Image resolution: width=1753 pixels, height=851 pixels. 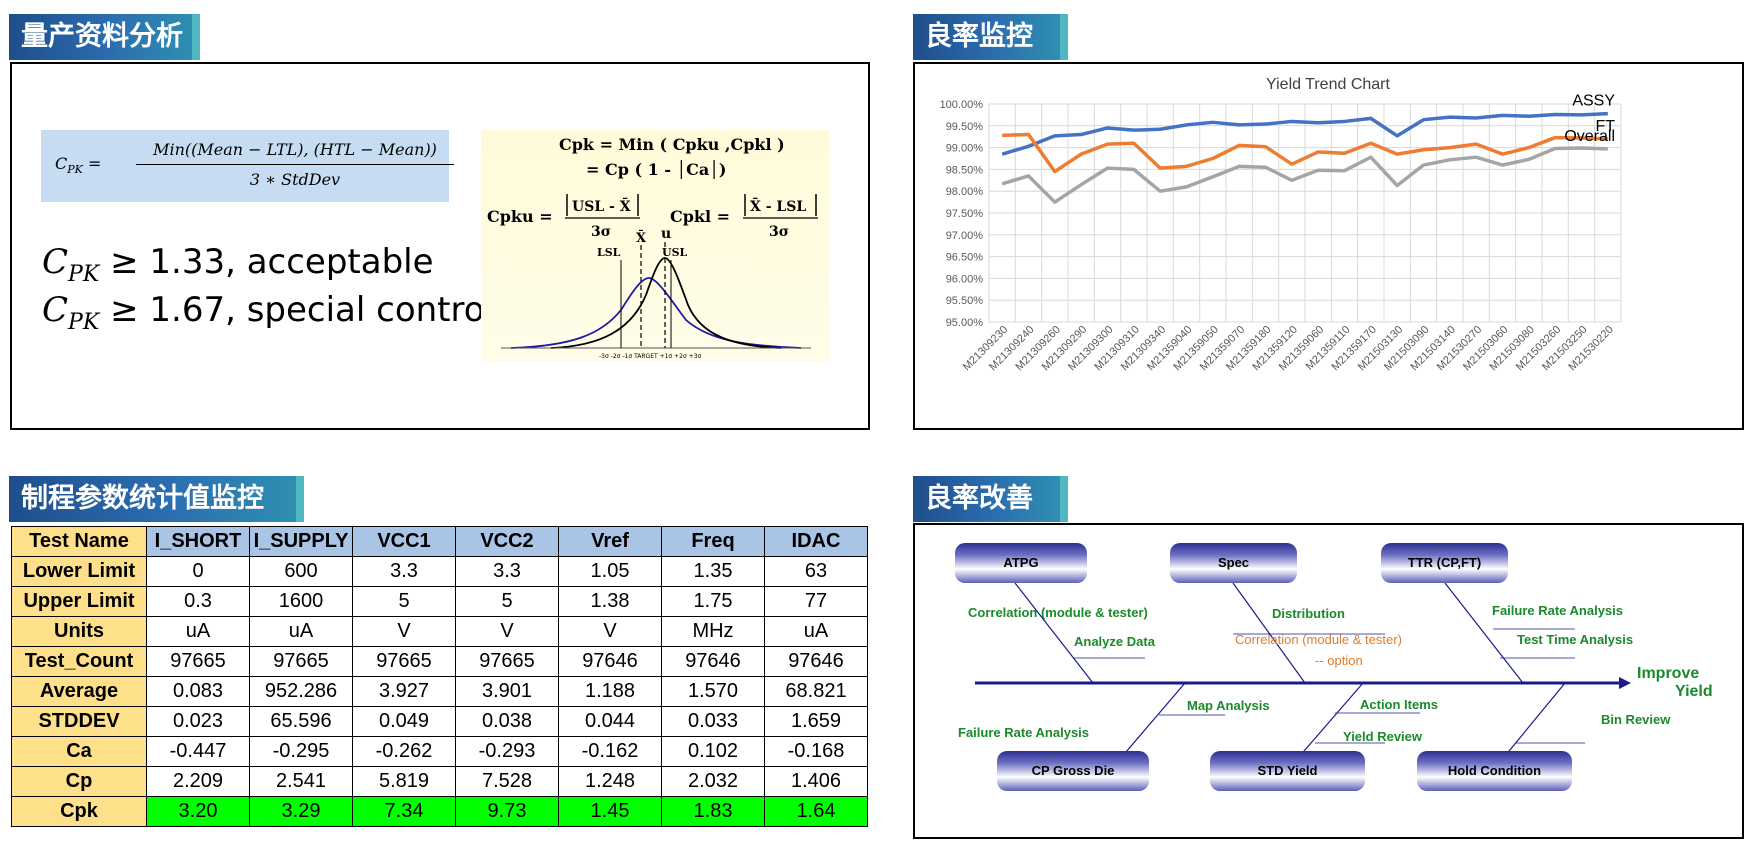 I want to click on y-tick-label: 96.00%, so click(x=965, y=279).